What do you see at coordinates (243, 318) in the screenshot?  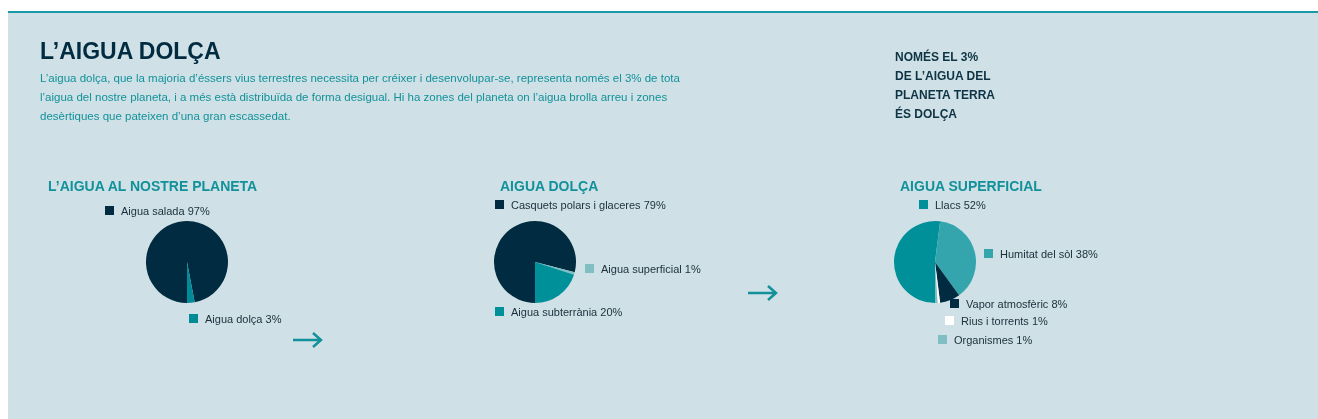 I see `legend-label: Aigua dolça 3%` at bounding box center [243, 318].